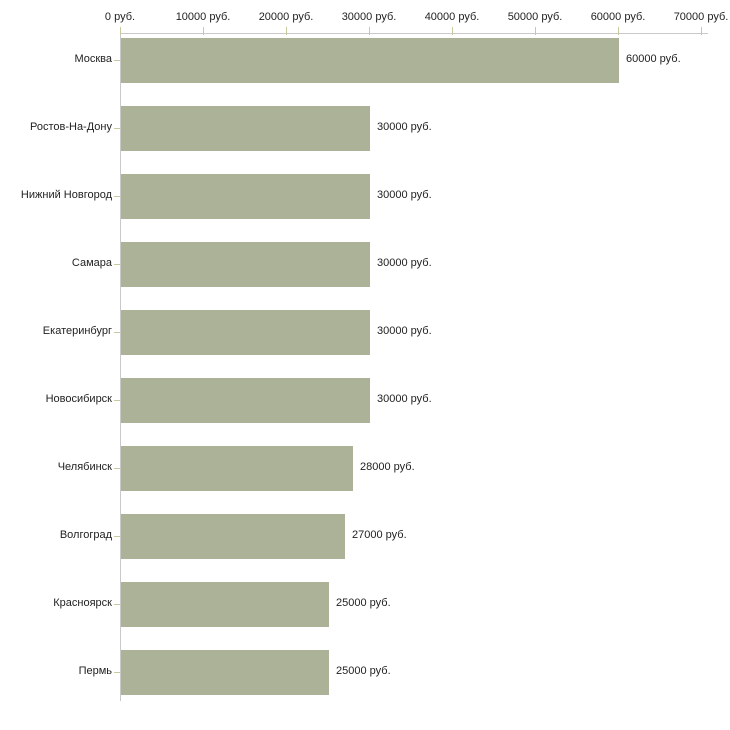 This screenshot has height=730, width=730. Describe the element at coordinates (84, 467) in the screenshot. I see `category-label: Челябинск` at that location.